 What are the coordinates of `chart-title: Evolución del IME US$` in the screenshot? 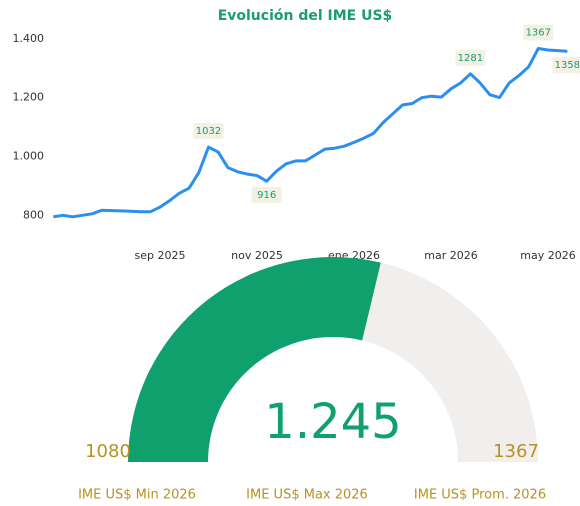 It's located at (305, 16).